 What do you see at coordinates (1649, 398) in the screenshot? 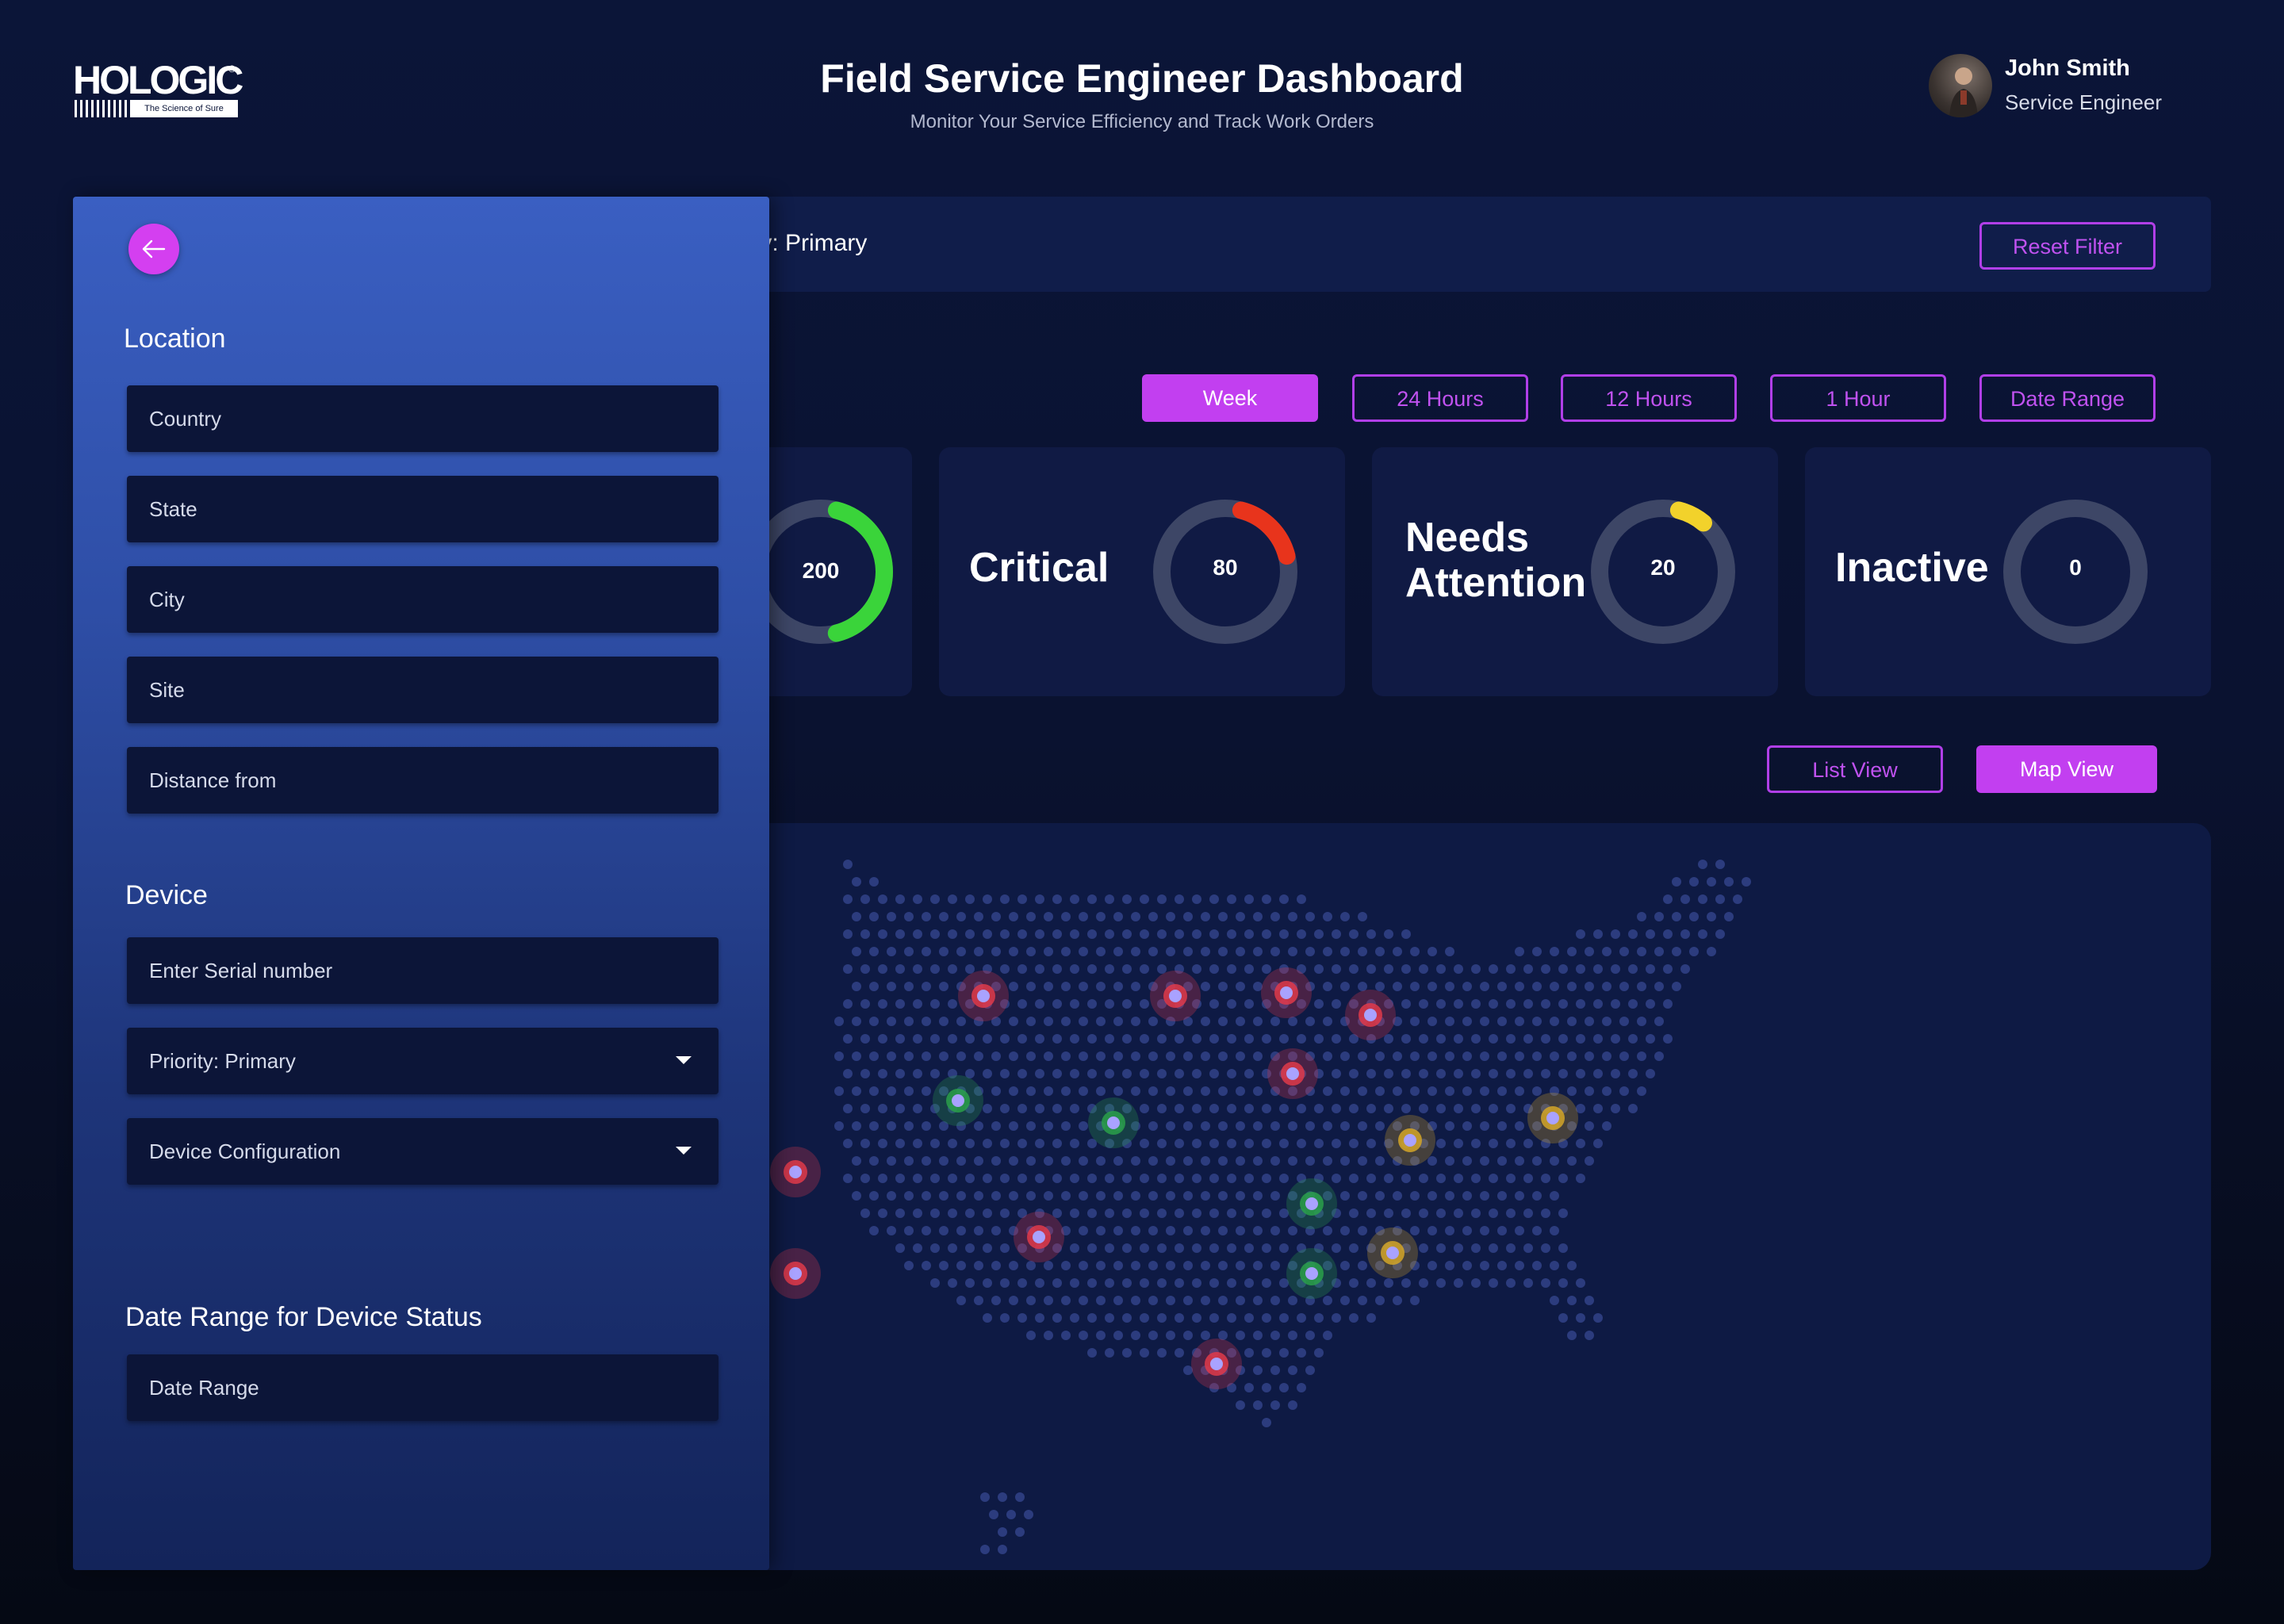
I see `time-12-hours-button: 12 Hours` at bounding box center [1649, 398].